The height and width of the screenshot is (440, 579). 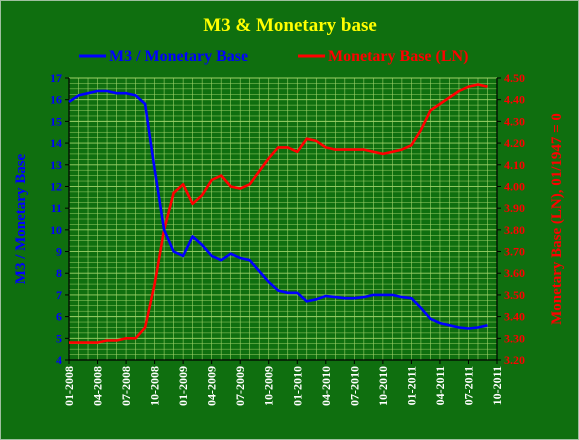 What do you see at coordinates (514, 252) in the screenshot?
I see `right-tick-label: 3.70` at bounding box center [514, 252].